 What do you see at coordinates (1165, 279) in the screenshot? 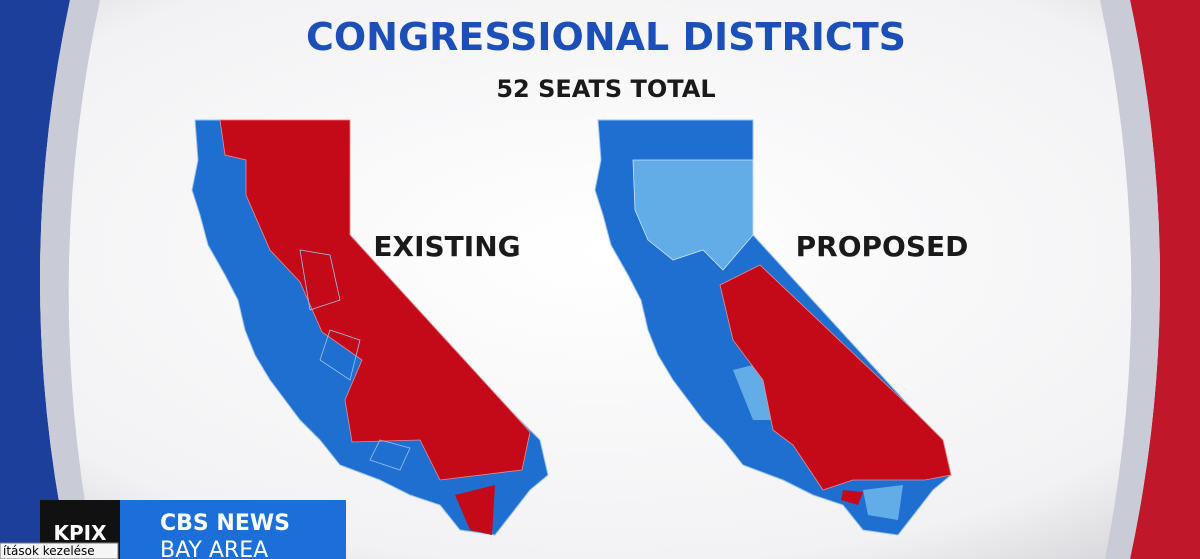
I see `right-ring` at bounding box center [1165, 279].